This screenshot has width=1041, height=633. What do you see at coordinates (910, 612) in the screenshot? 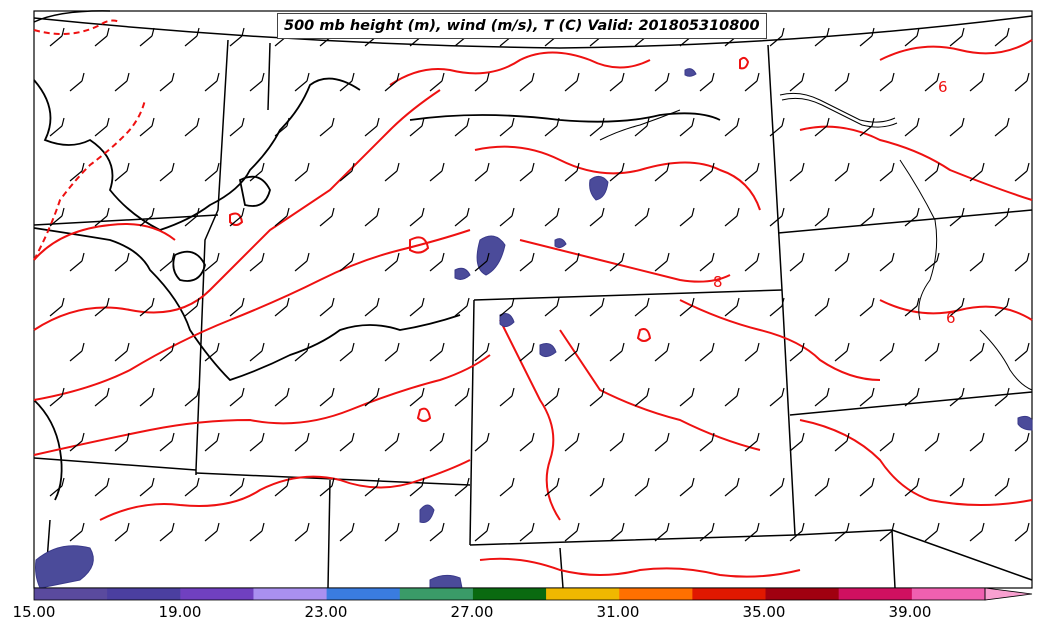
I see `colorbar-tick-39: 39.00` at bounding box center [910, 612].